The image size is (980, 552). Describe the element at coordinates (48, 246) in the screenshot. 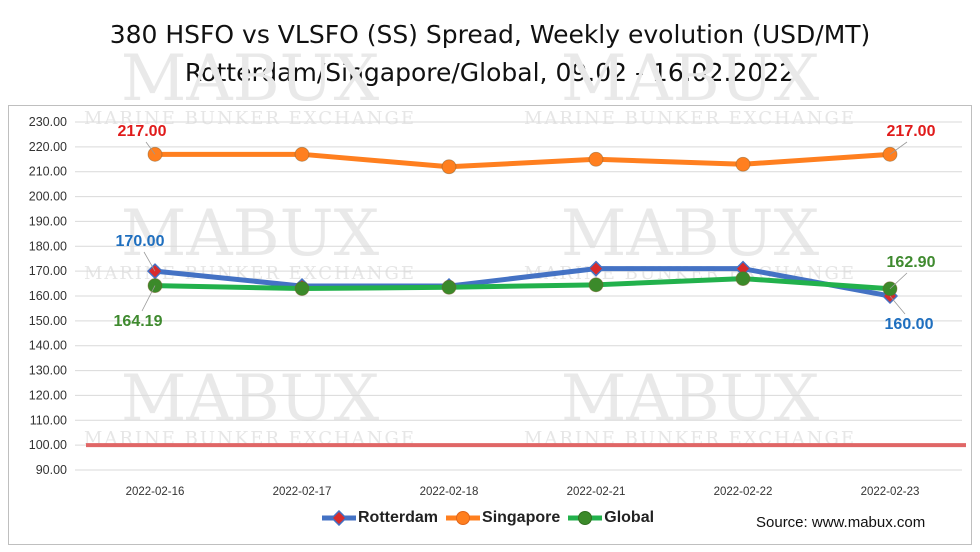

I see `y-tick-label: 180.00` at that location.